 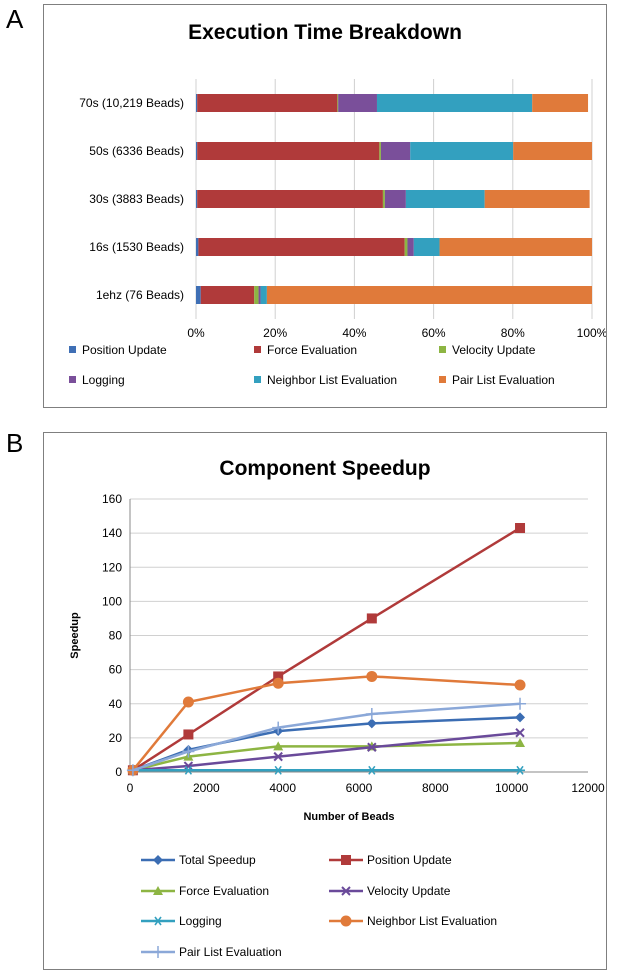 What do you see at coordinates (112, 533) in the screenshot?
I see `chart-b-y-tick-label: 140` at bounding box center [112, 533].